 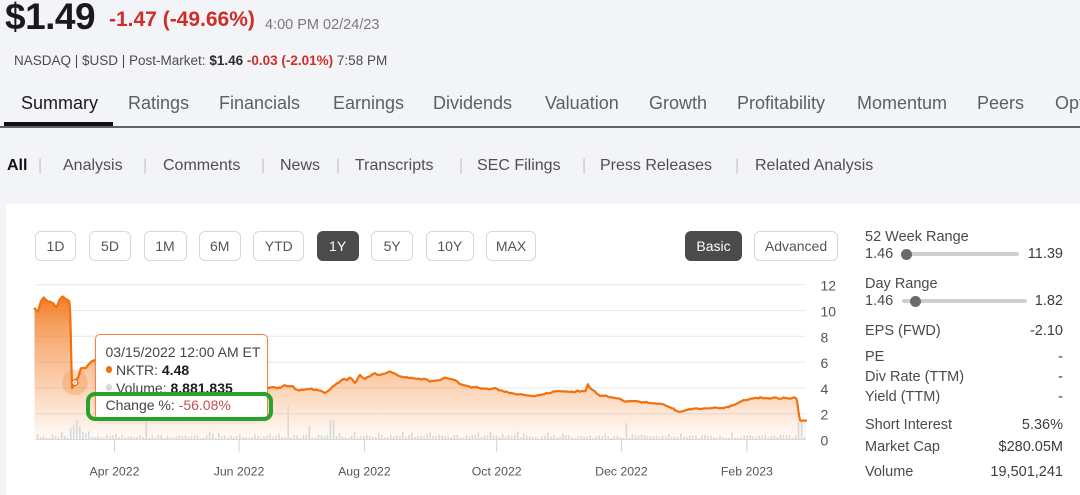 I want to click on svg-text: 10, so click(x=829, y=312).